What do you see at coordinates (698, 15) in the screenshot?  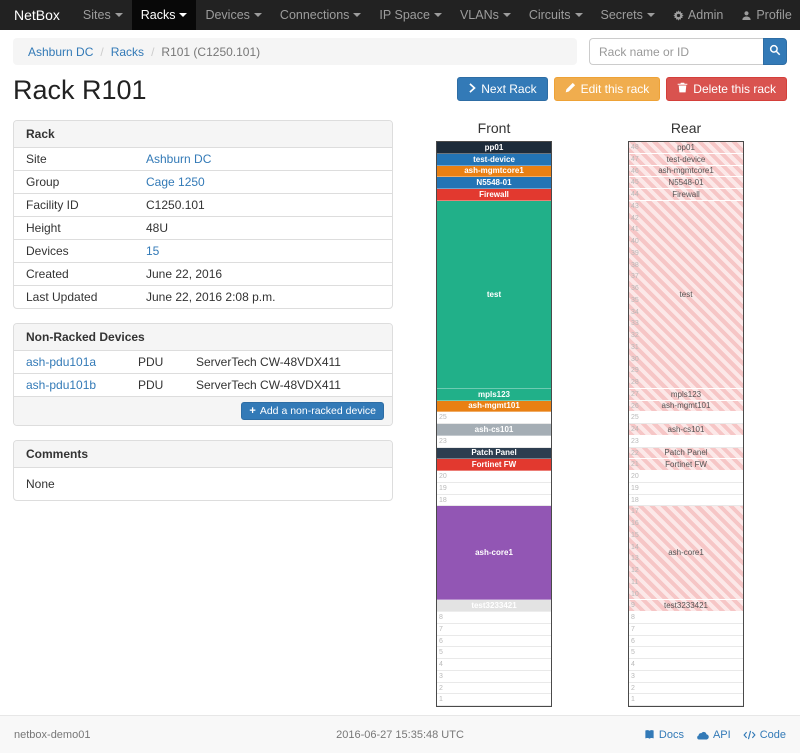 I see `nav-item-admin: Admin` at bounding box center [698, 15].